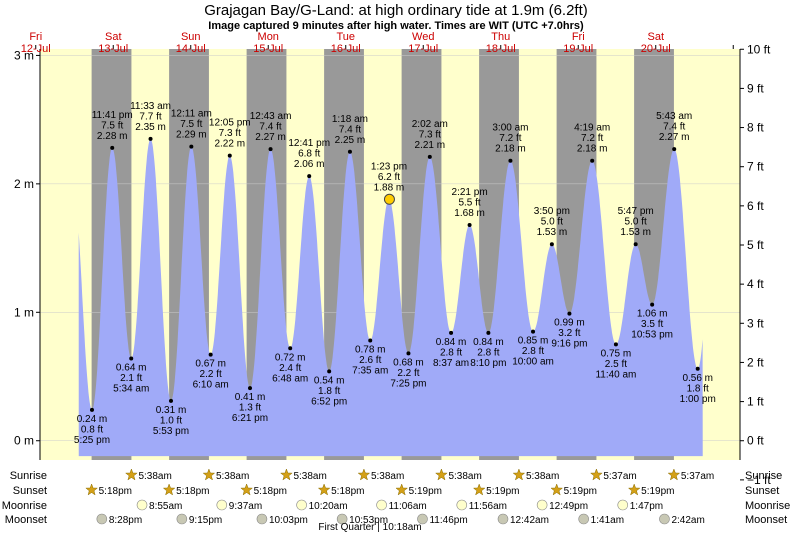 This screenshot has width=793, height=537. What do you see at coordinates (92, 419) in the screenshot?
I see `extremum-label: 0.24 m` at bounding box center [92, 419].